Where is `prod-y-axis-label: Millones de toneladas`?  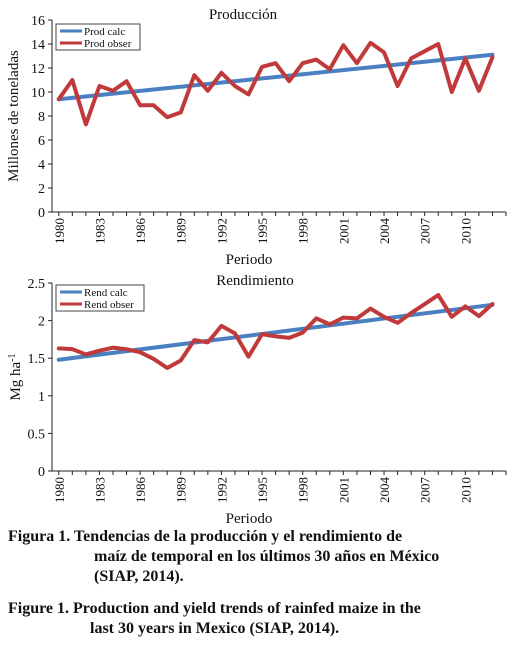 prod-y-axis-label: Millones de toneladas is located at coordinates (14, 116).